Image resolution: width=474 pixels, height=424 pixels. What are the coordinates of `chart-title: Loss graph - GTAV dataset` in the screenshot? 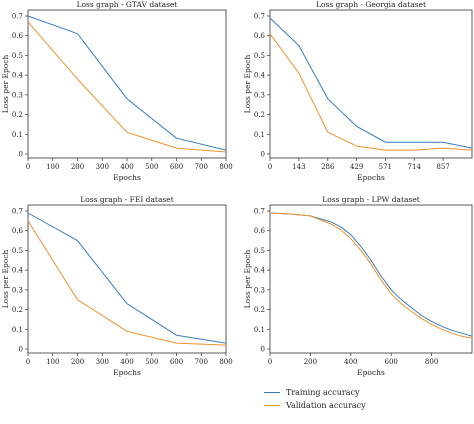 It's located at (127, 4).